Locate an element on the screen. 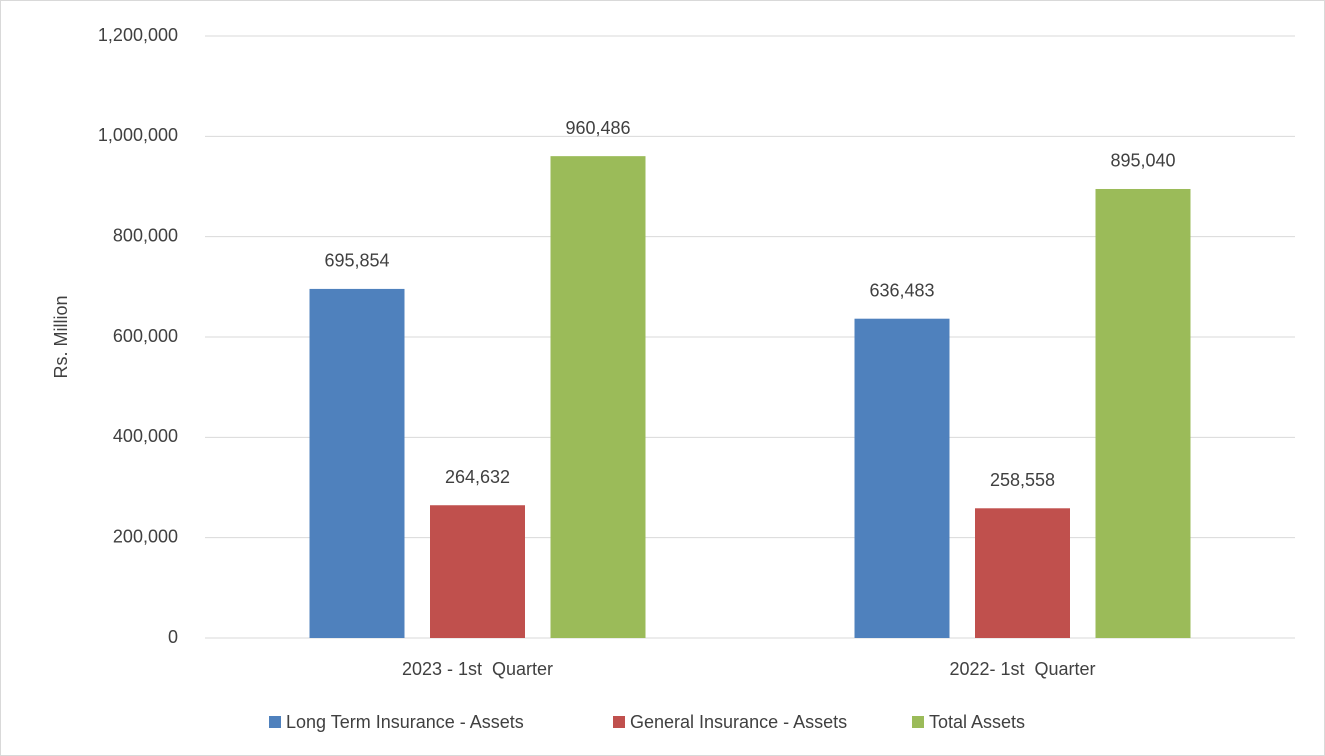 This screenshot has width=1325, height=756. y-tick-label: 200,000 is located at coordinates (145, 536).